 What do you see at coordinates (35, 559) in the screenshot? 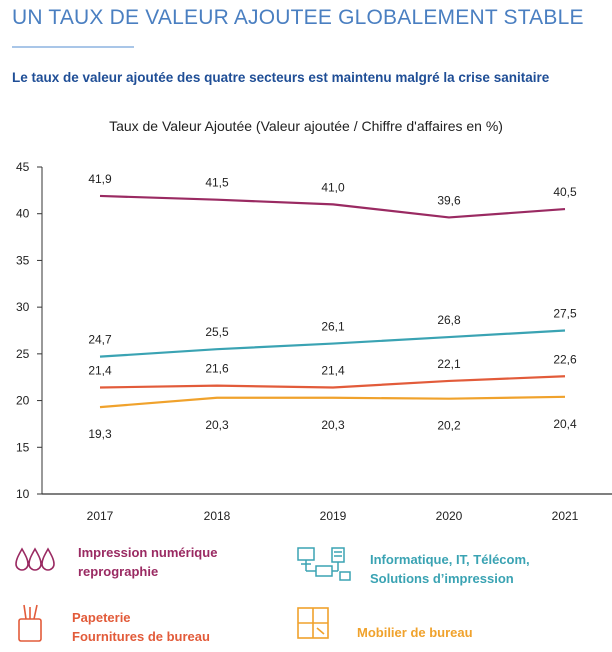
I see `ink-drops-icon` at bounding box center [35, 559].